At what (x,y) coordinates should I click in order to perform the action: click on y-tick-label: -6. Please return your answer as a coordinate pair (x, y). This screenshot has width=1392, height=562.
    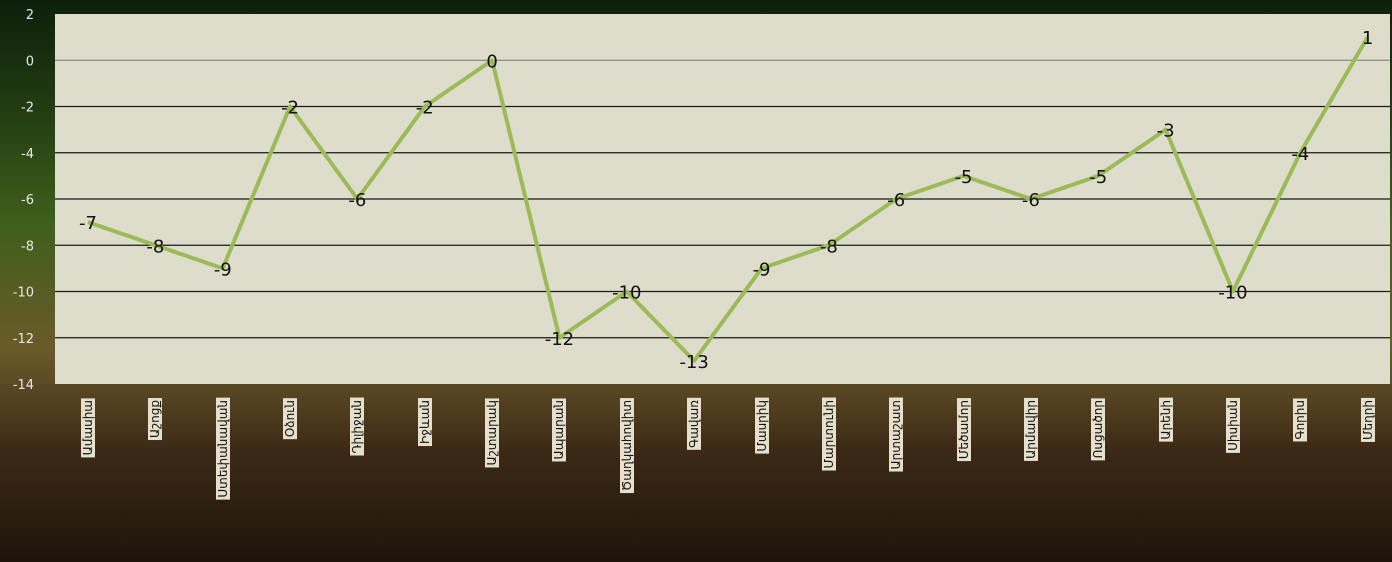
    Looking at the image, I should click on (27, 200).